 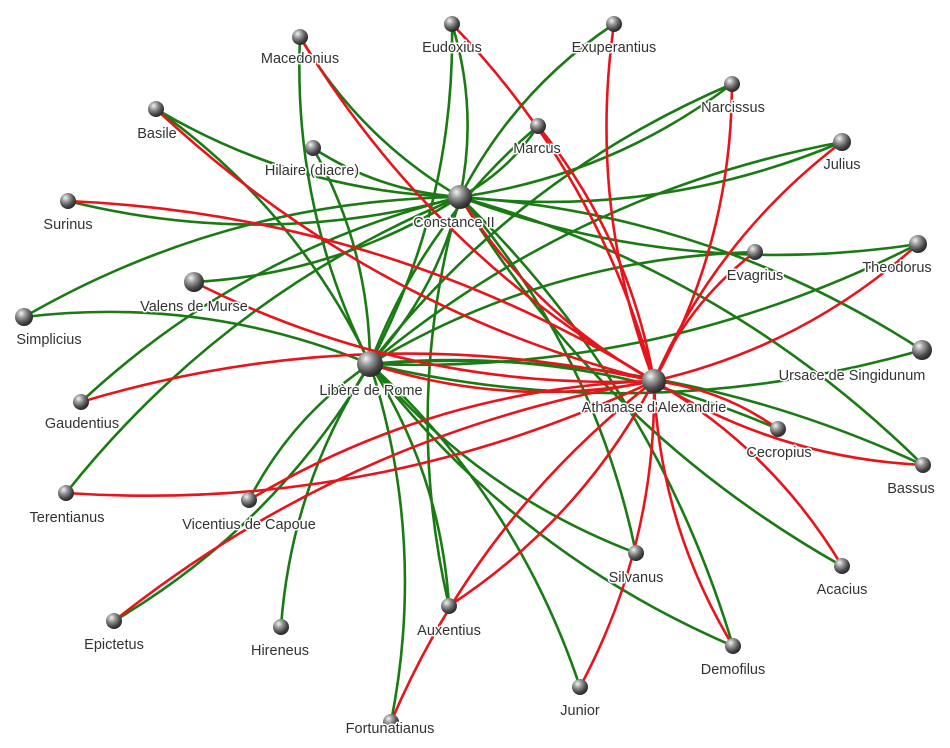 I want to click on edge-athanase-terentianus, so click(x=360, y=438).